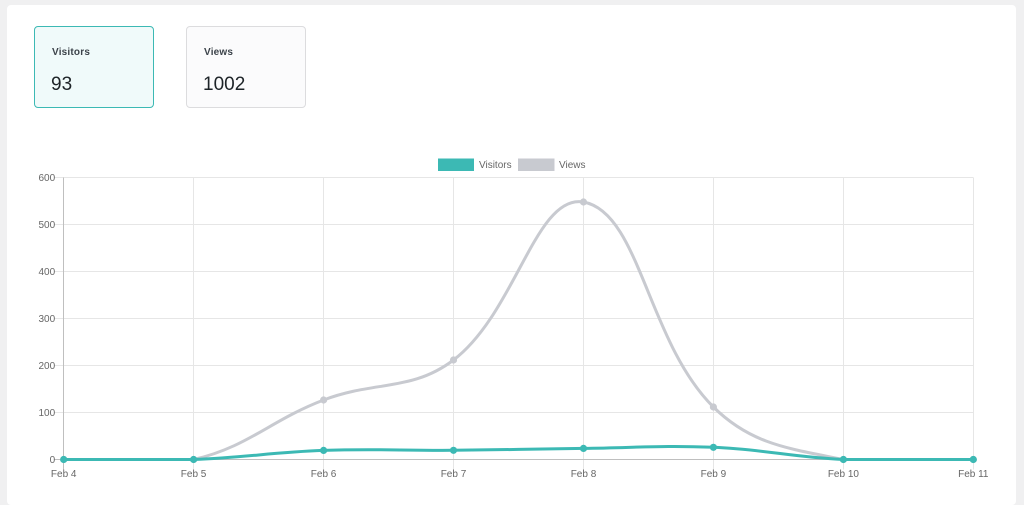 The image size is (1024, 505). Describe the element at coordinates (324, 474) in the screenshot. I see `svg-text: Feb 6` at that location.